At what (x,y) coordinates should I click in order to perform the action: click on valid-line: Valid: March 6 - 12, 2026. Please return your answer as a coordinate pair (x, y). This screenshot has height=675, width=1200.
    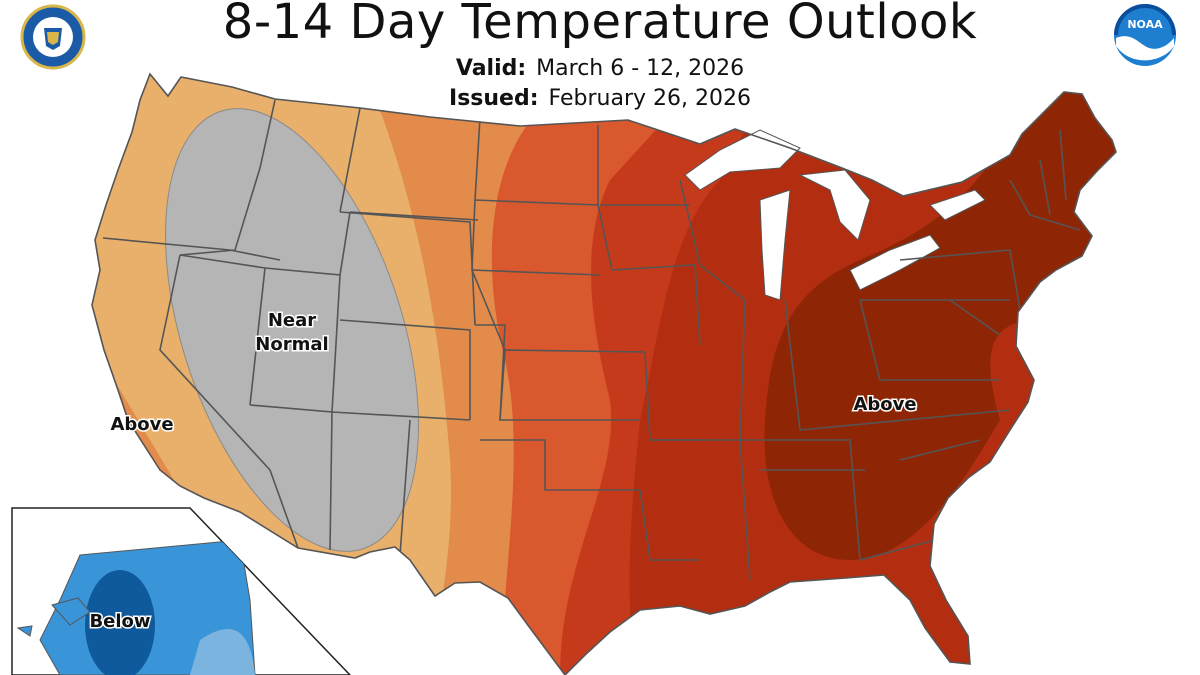
    Looking at the image, I should click on (600, 68).